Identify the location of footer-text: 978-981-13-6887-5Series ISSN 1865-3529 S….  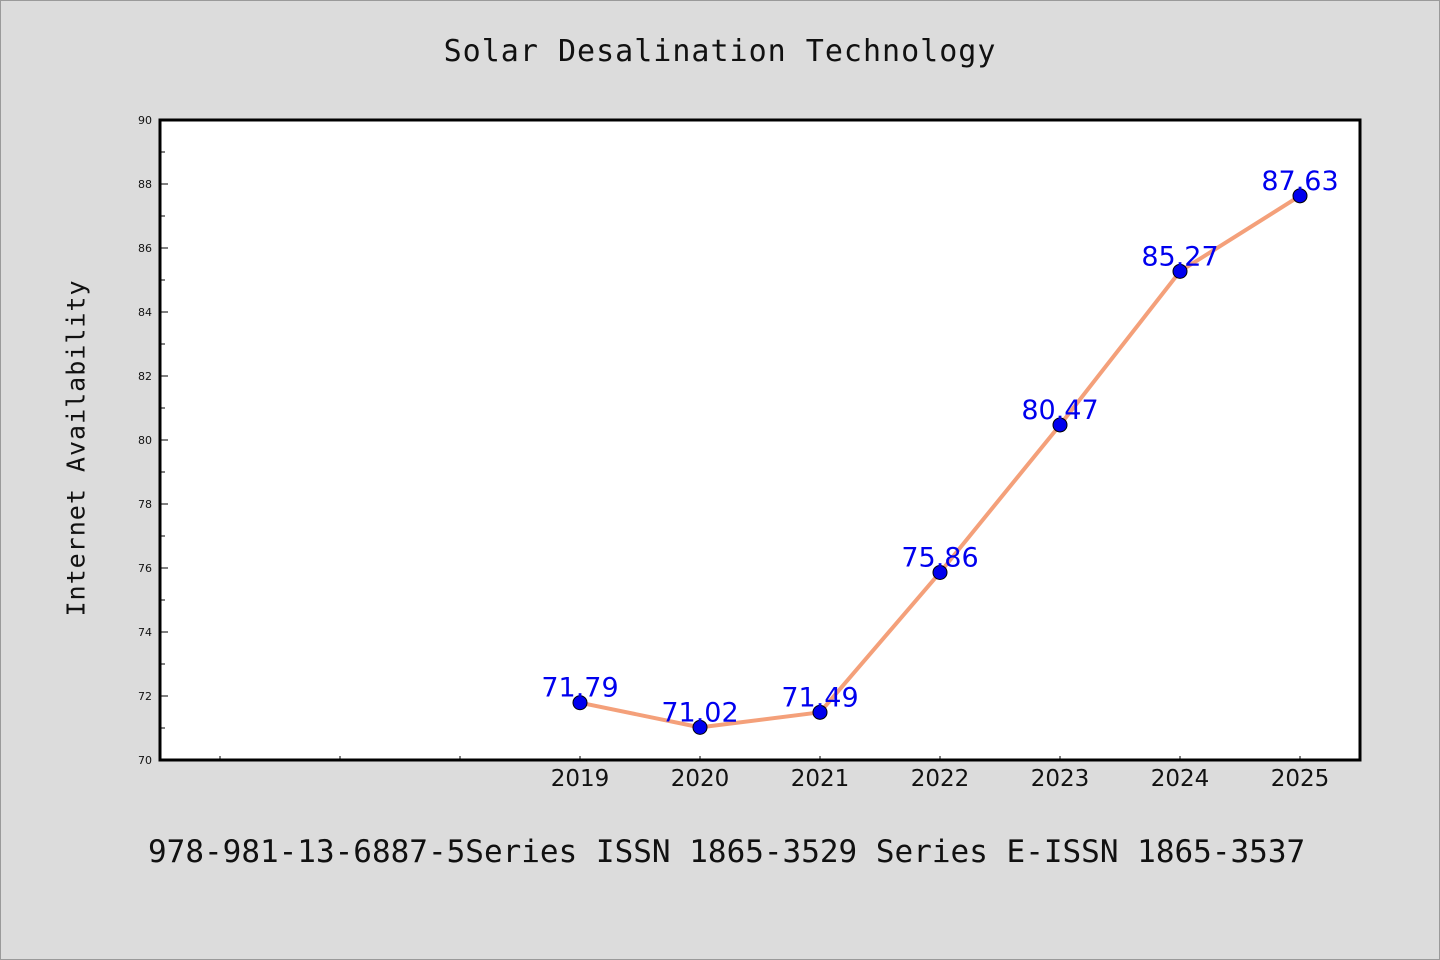
(727, 852).